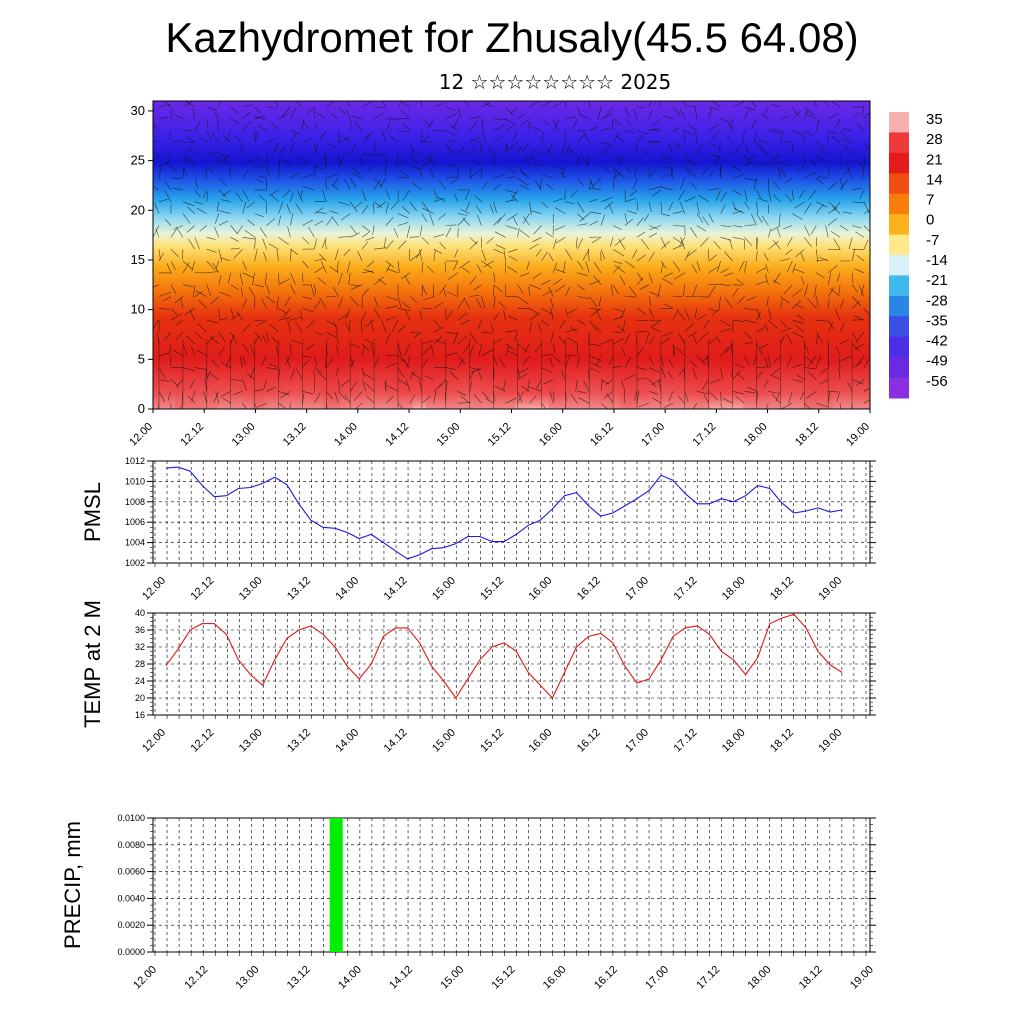  What do you see at coordinates (131, 872) in the screenshot?
I see `ytick-label: 0.0060` at bounding box center [131, 872].